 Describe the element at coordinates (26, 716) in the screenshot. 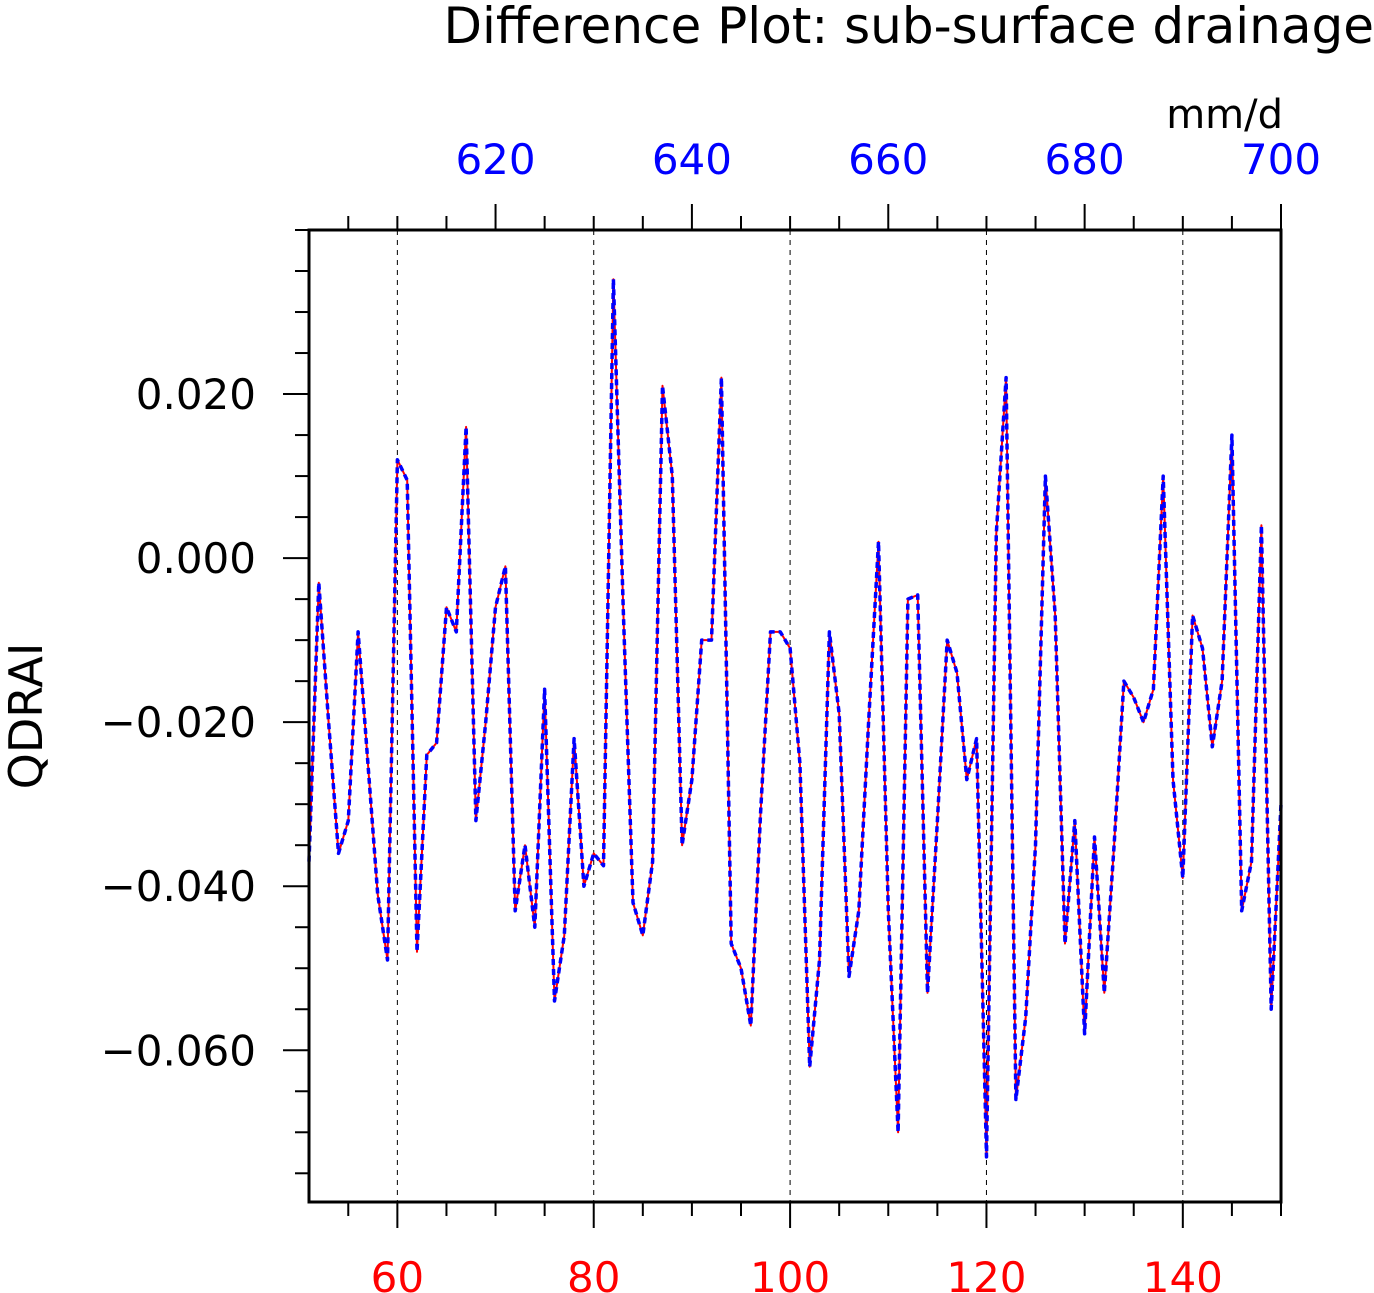

I see `y-axis-label: QDRAI` at that location.